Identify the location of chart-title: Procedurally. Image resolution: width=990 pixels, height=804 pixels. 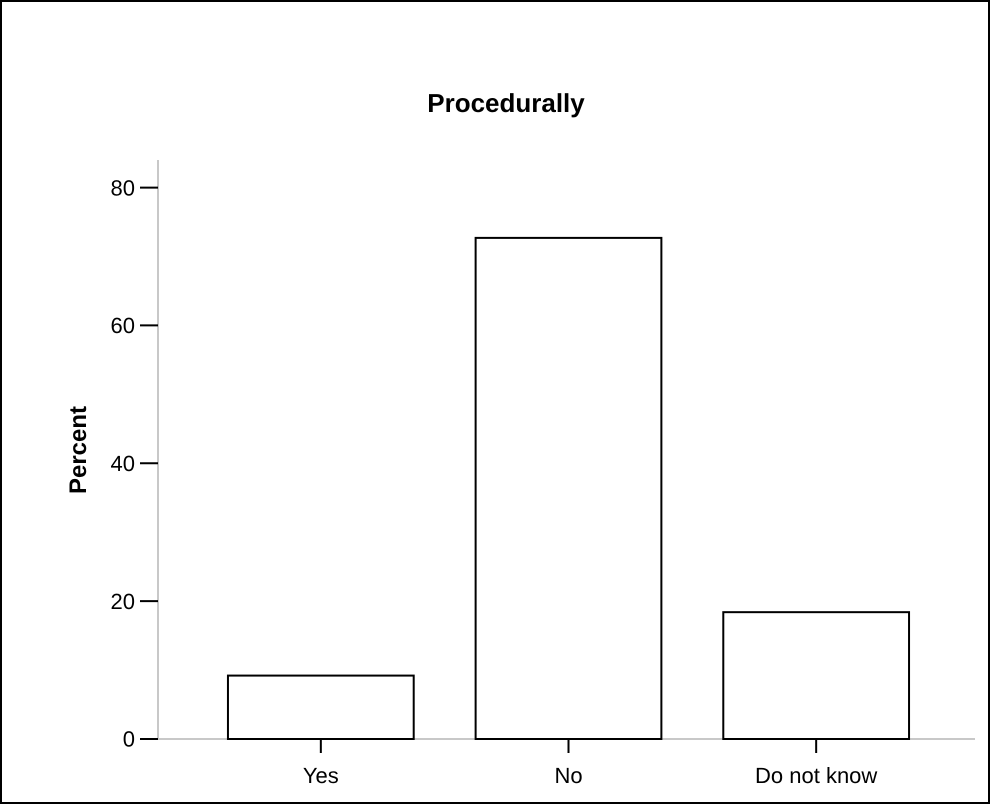
(506, 103).